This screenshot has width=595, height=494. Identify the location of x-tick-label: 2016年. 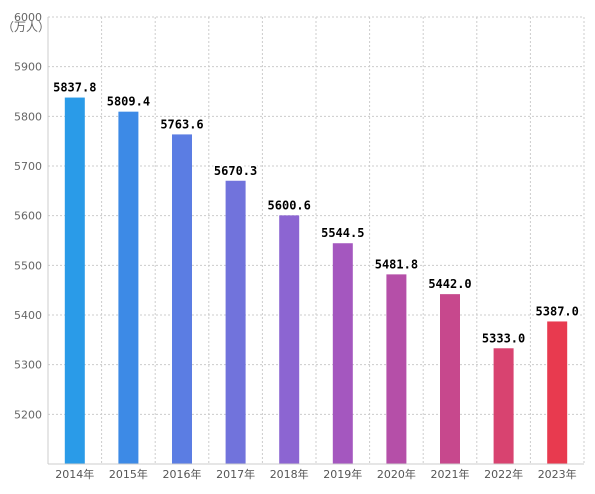
(182, 474).